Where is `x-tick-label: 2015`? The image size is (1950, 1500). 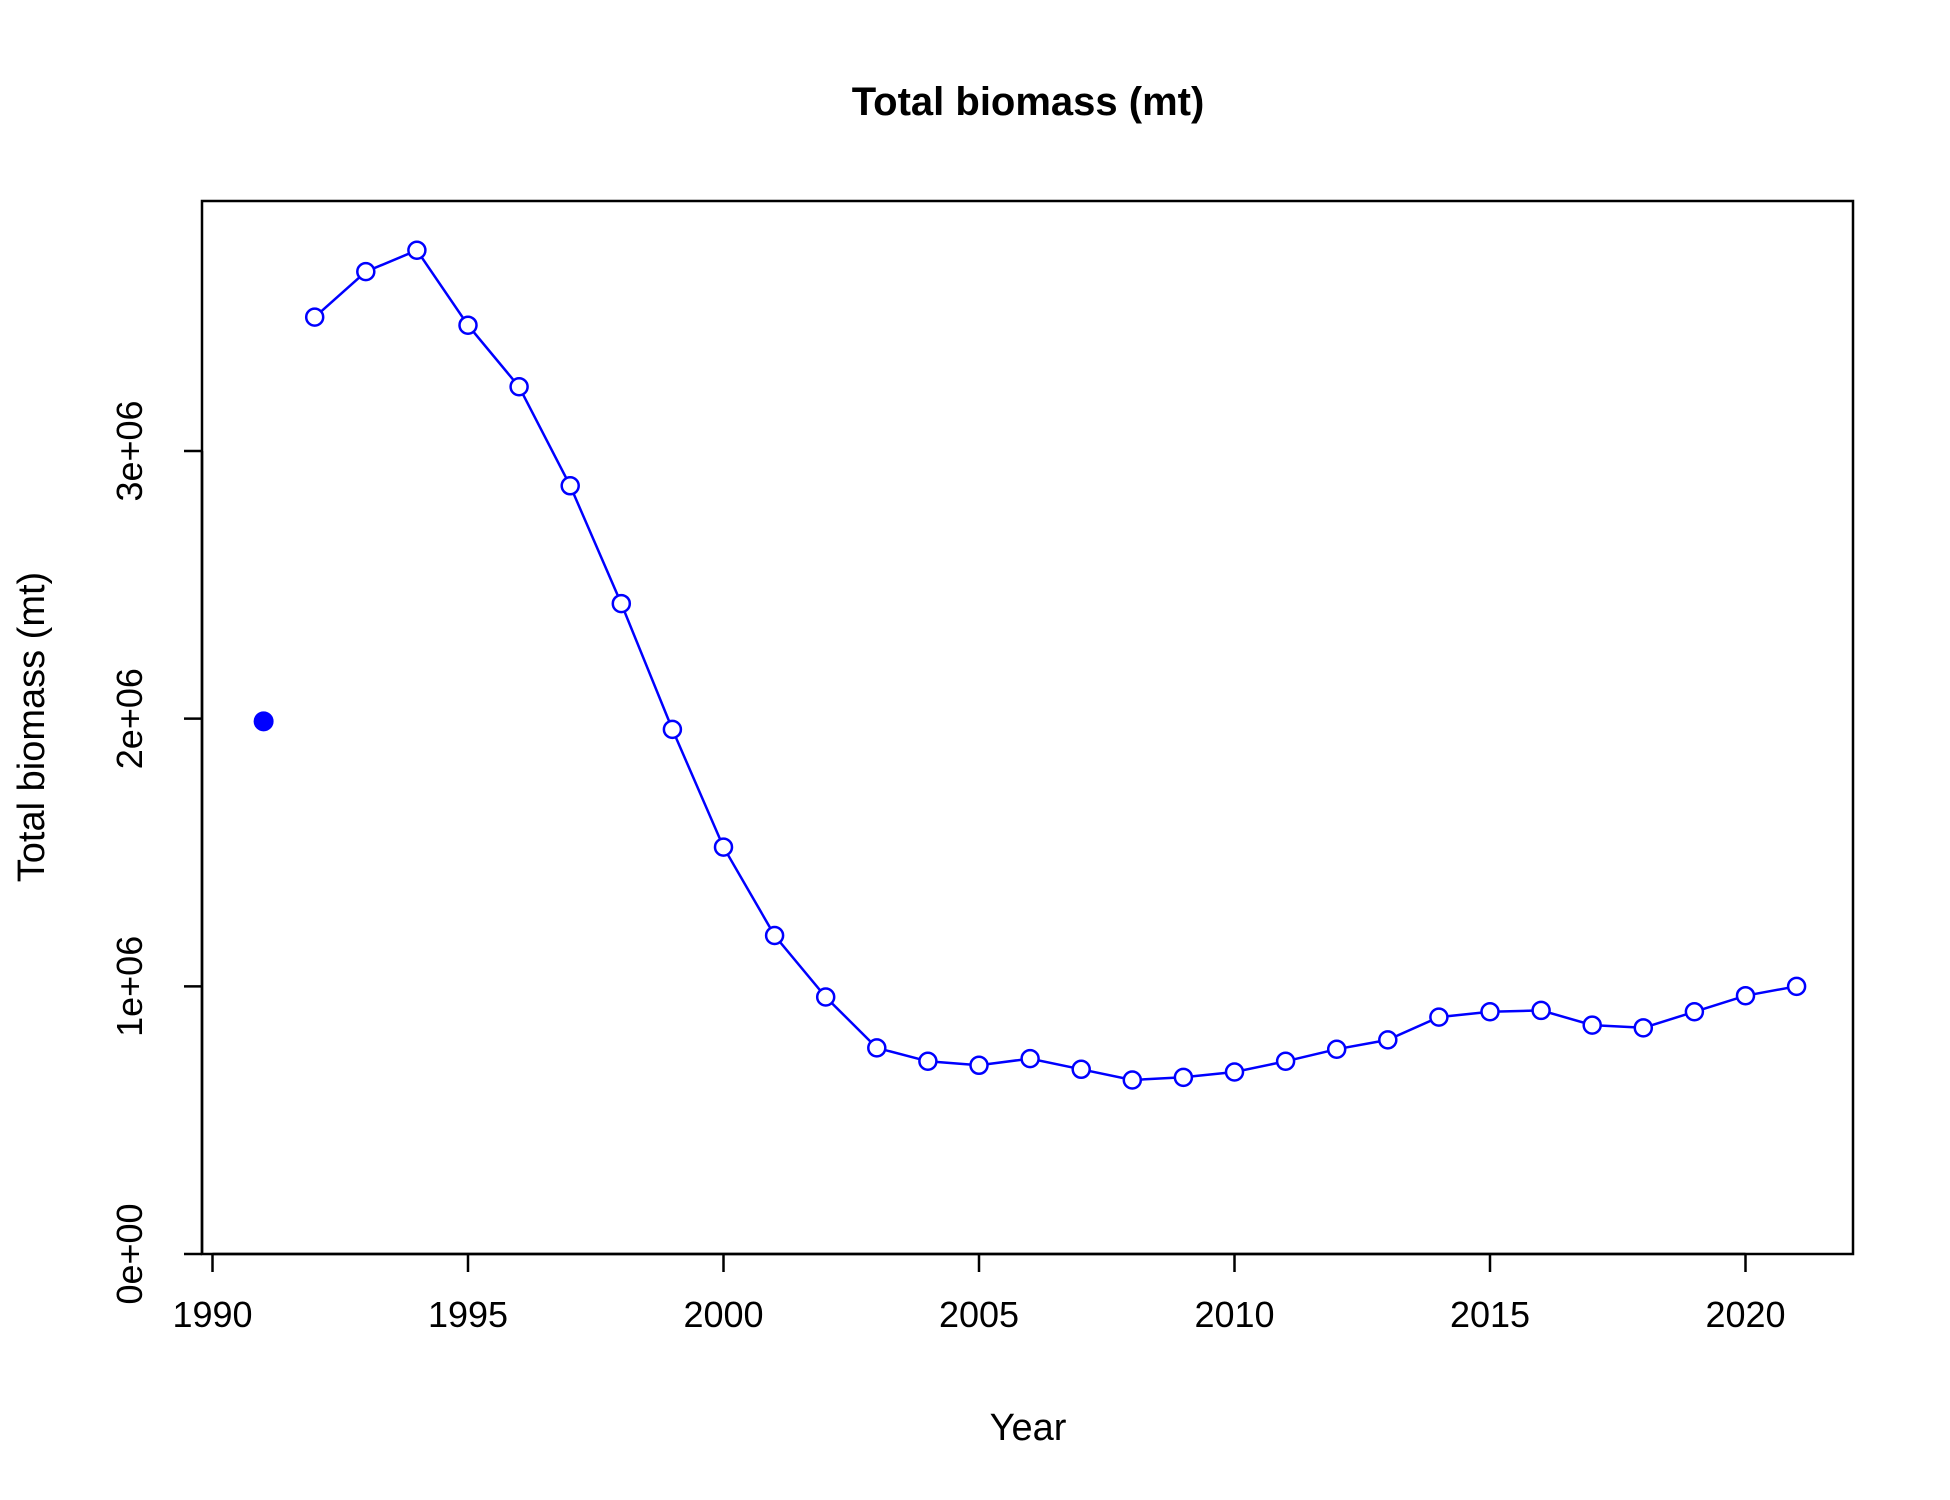 x-tick-label: 2015 is located at coordinates (1490, 1314).